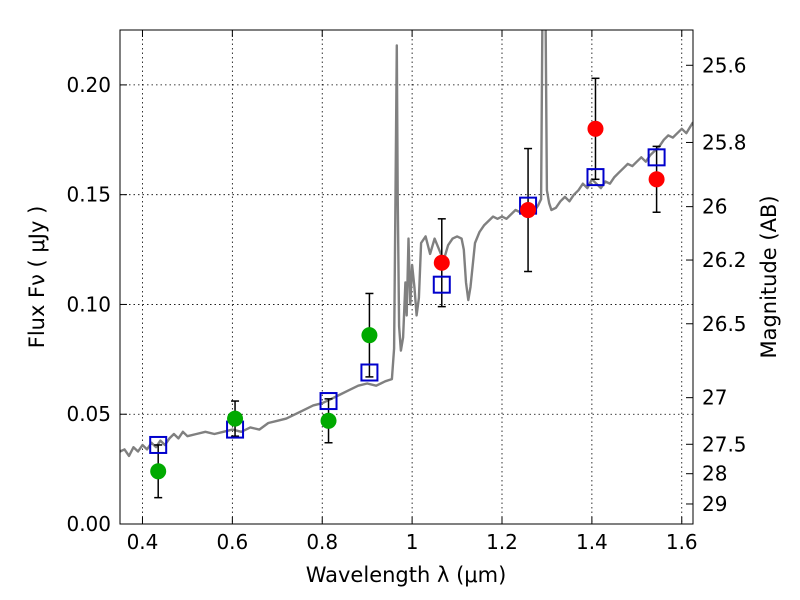  What do you see at coordinates (412, 542) in the screenshot?
I see `x-tick-label: 1` at bounding box center [412, 542].